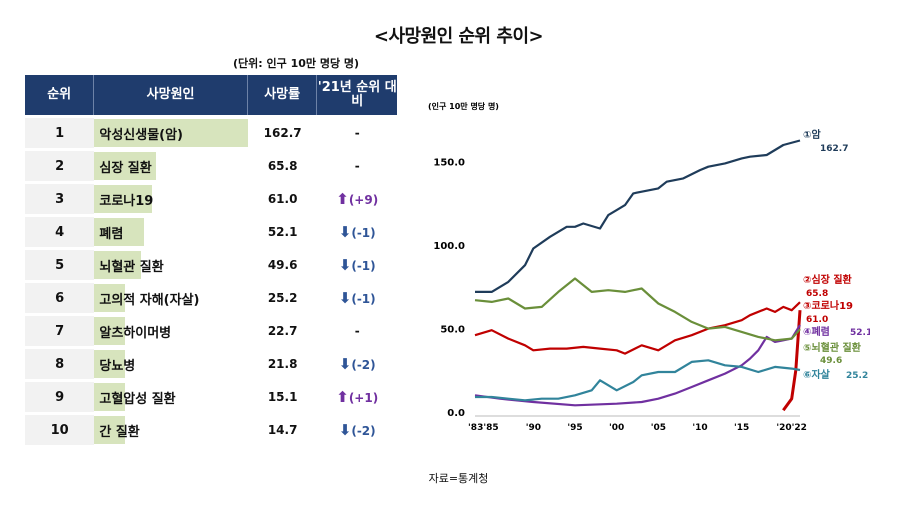 Image resolution: width=917 pixels, height=512 pixels. Describe the element at coordinates (282, 199) in the screenshot. I see `rate-cell: 61.0` at that location.